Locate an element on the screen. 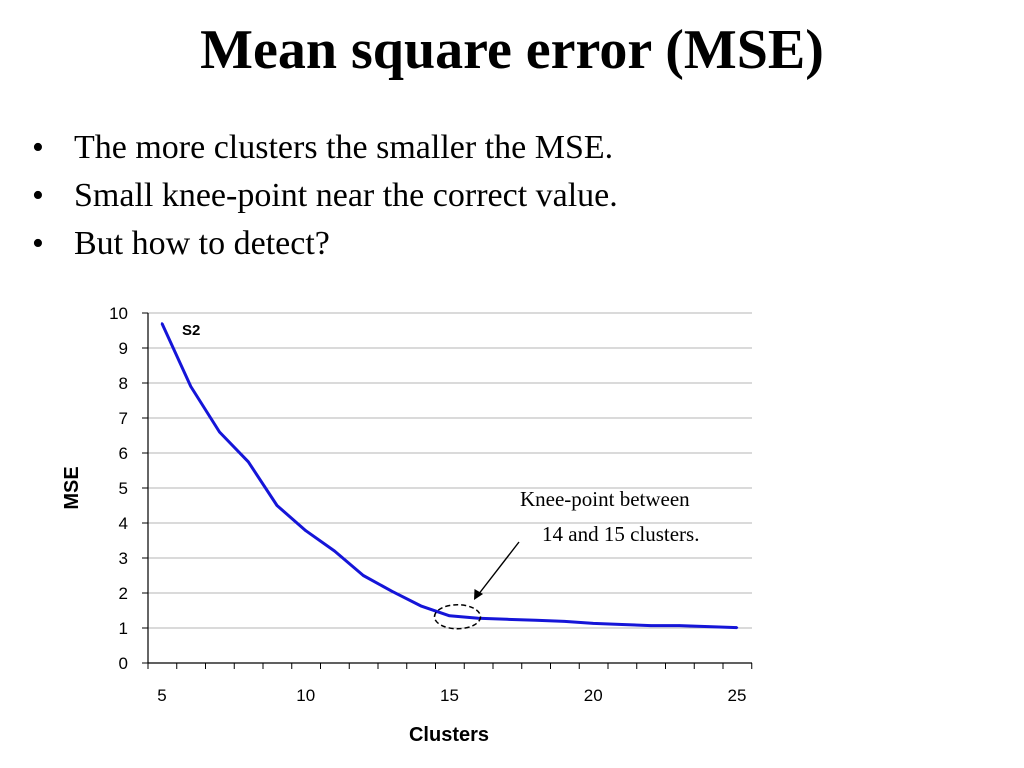  x-tick-label: 20 is located at coordinates (593, 695).